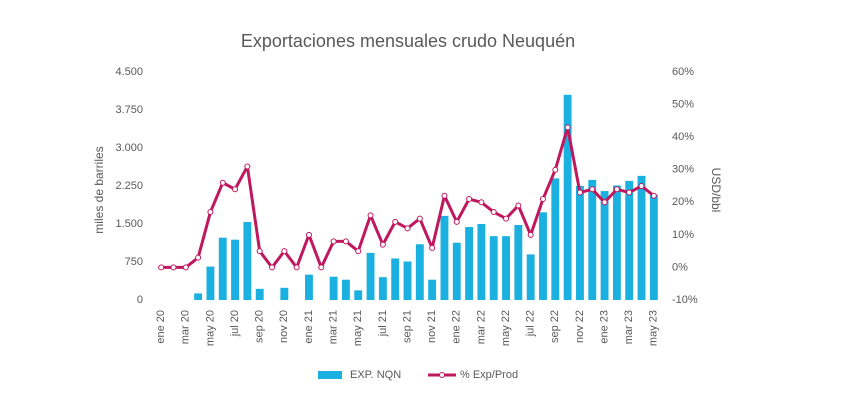  What do you see at coordinates (555, 326) in the screenshot?
I see `x-tick-label: sep 22` at bounding box center [555, 326].